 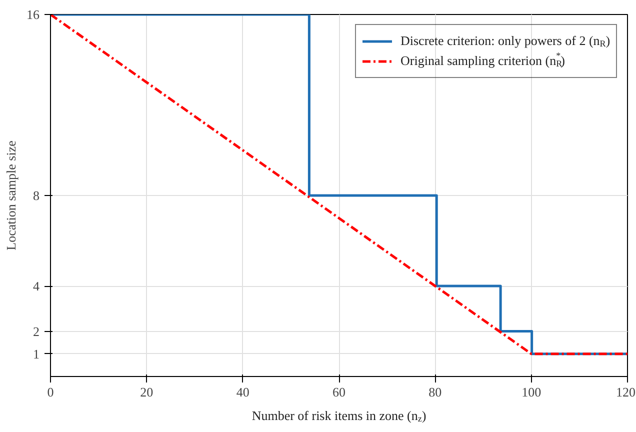 I want to click on x-tick-label: 80, so click(x=435, y=392).